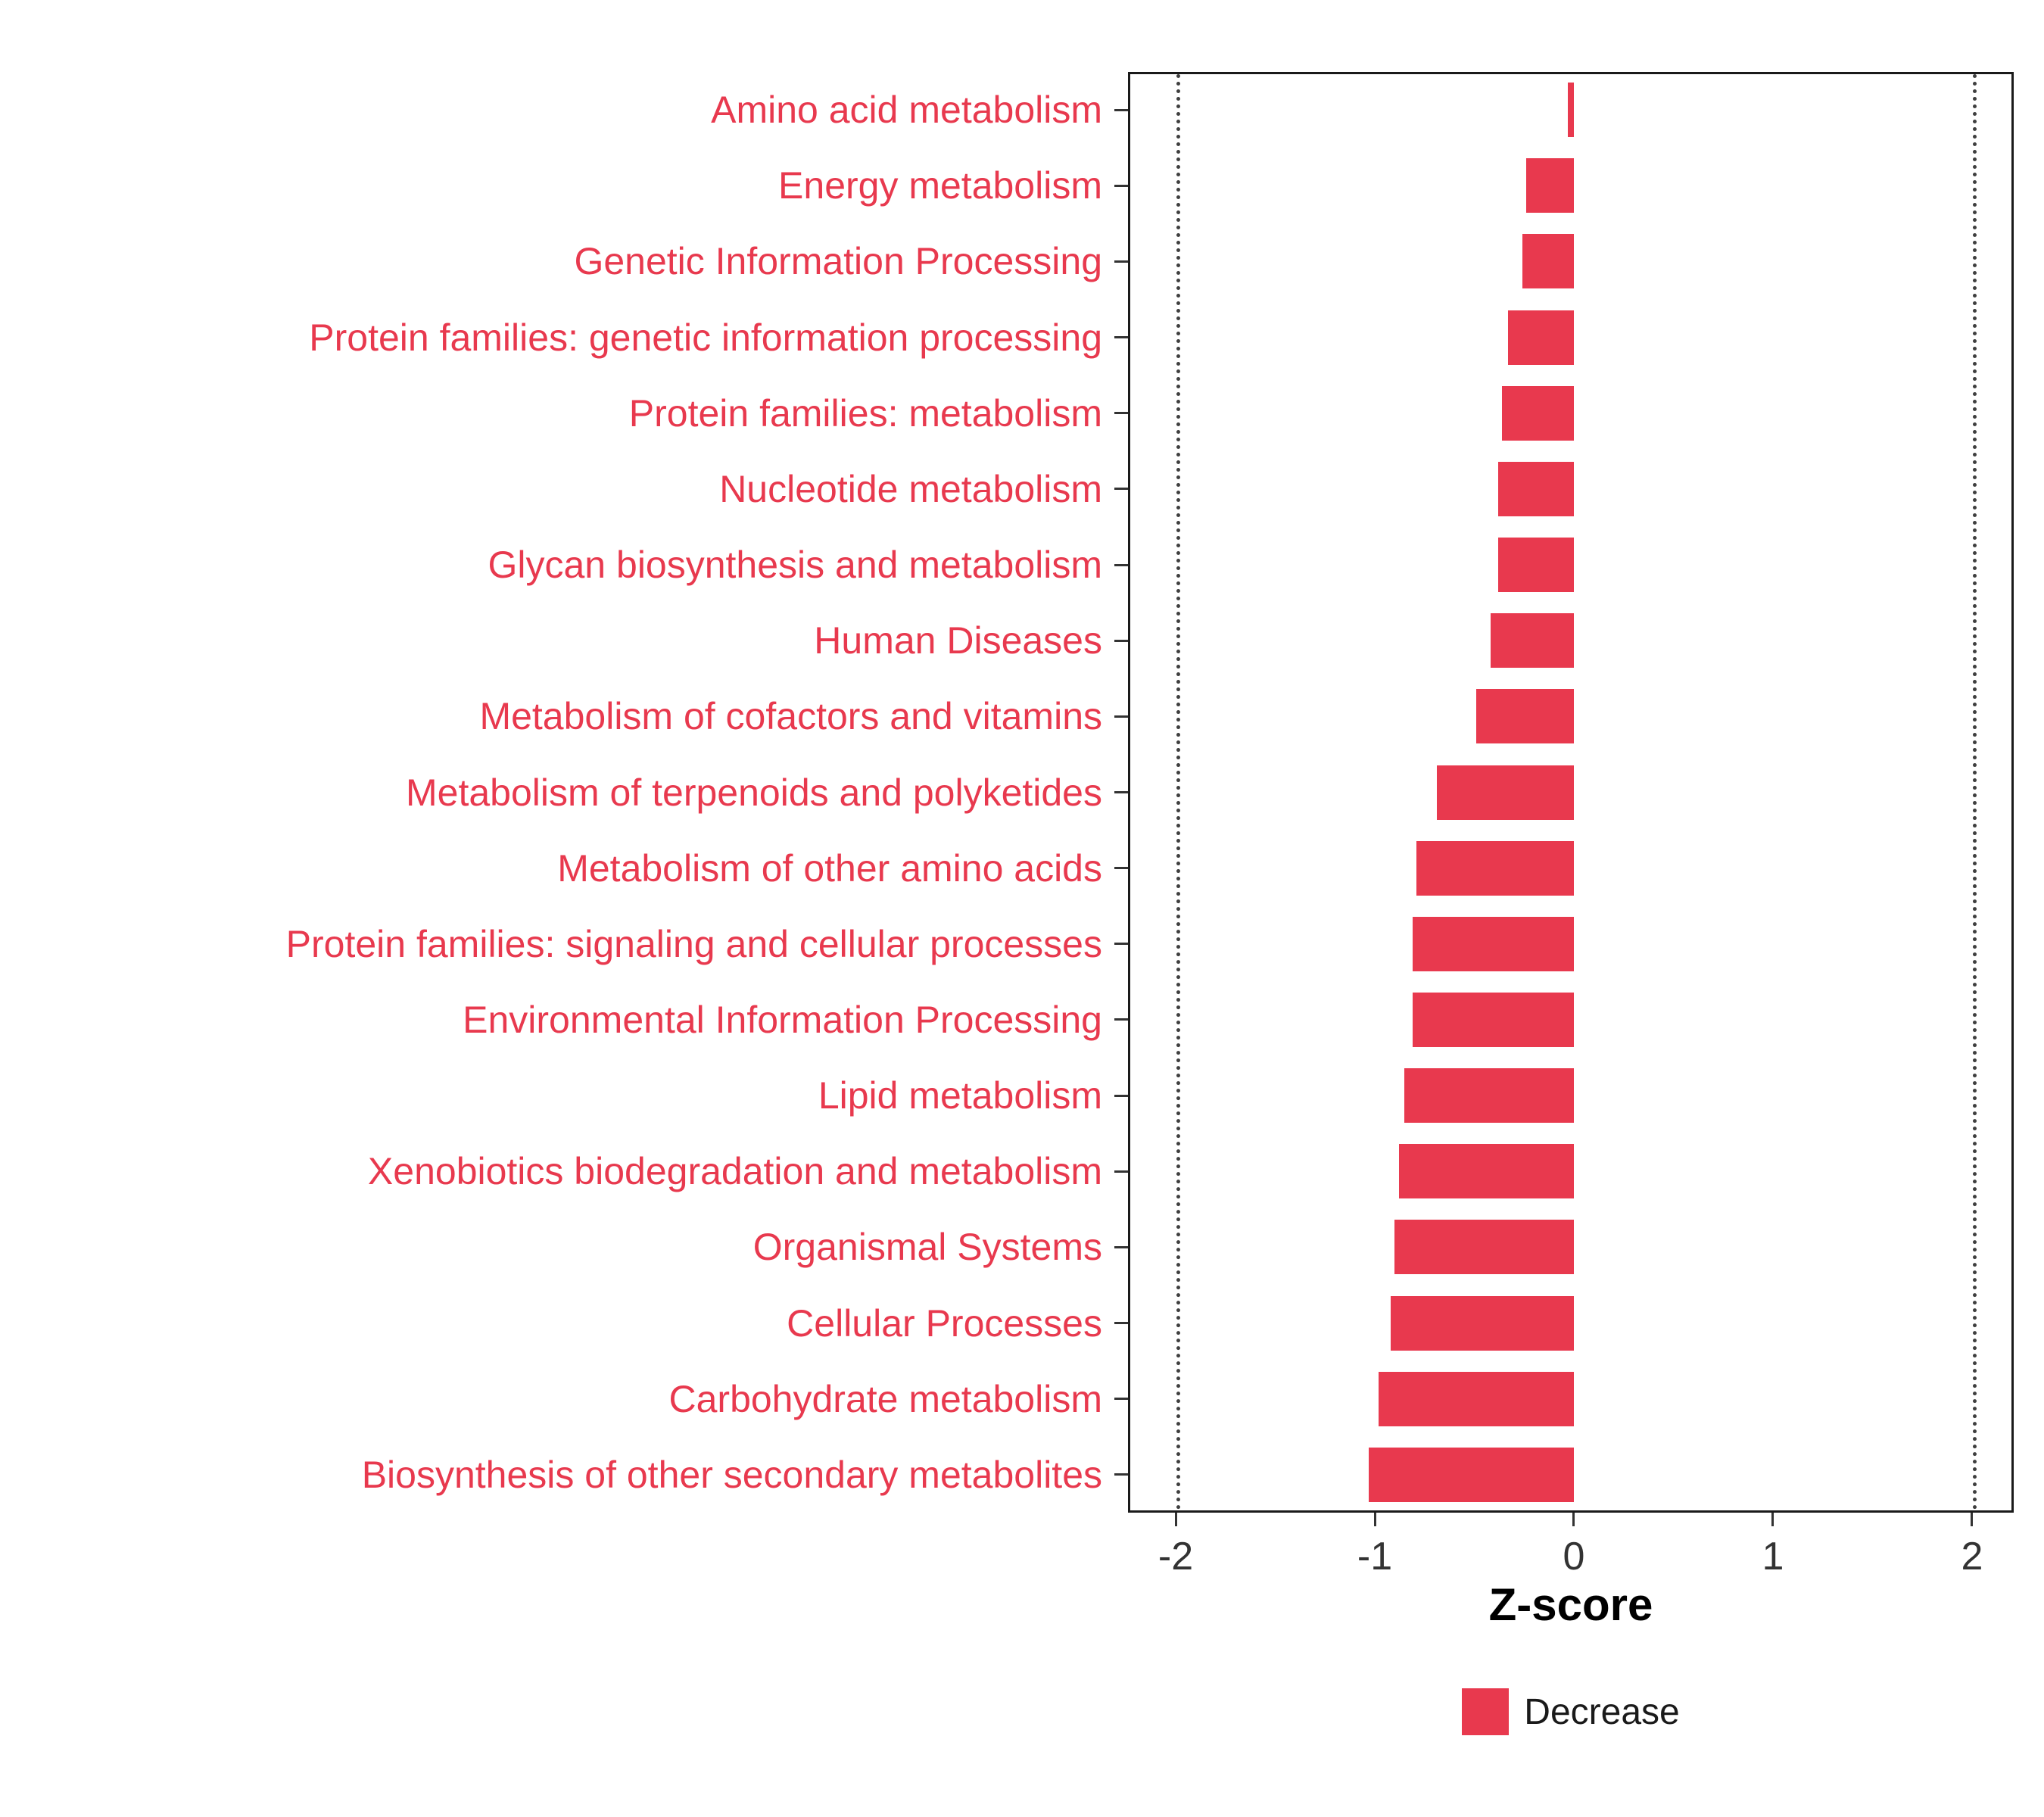  I want to click on category-label: Energy metabolism, so click(940, 185).